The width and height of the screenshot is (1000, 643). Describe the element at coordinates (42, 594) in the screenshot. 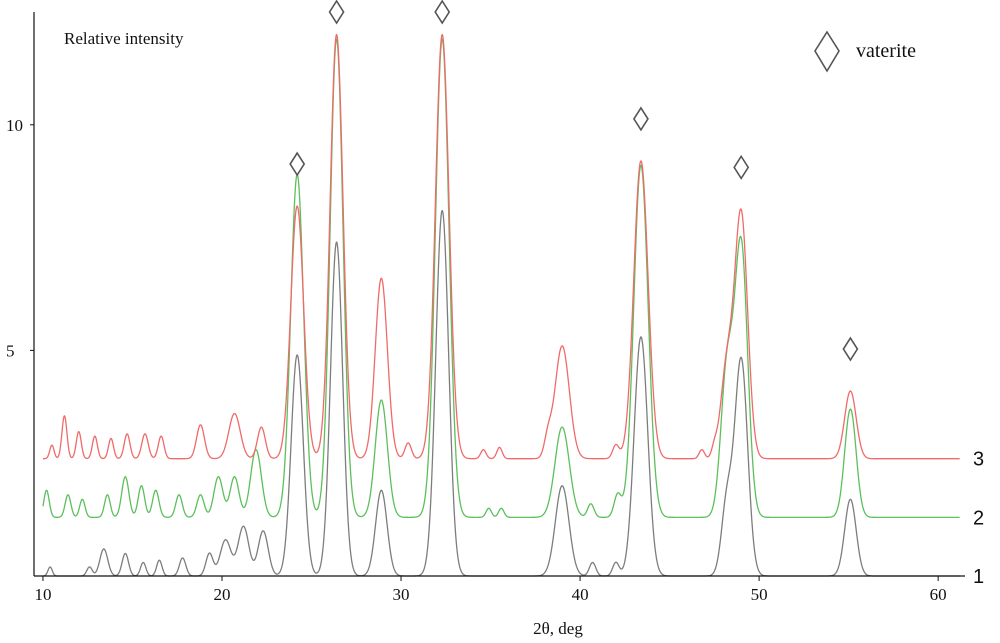

I see `x-tick-label: 10` at that location.